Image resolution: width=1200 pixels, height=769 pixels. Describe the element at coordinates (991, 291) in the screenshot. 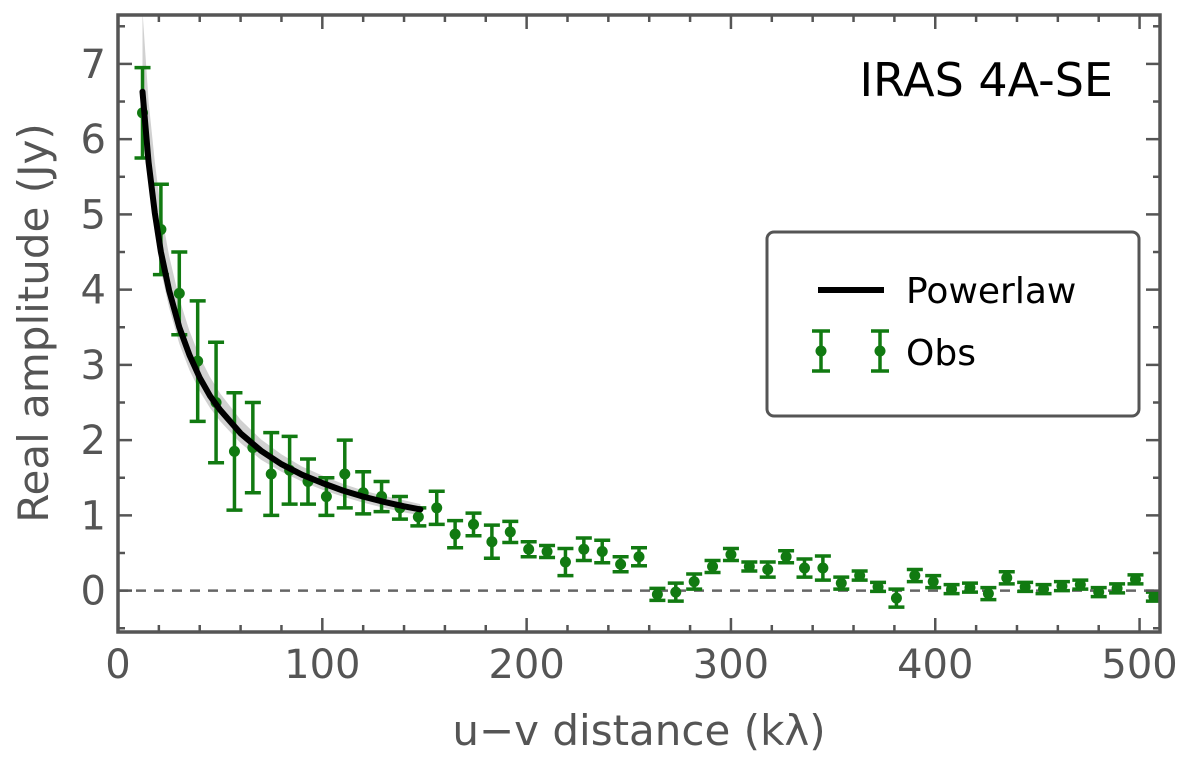

I see `legend-powerlaw-label: Powerlaw` at that location.